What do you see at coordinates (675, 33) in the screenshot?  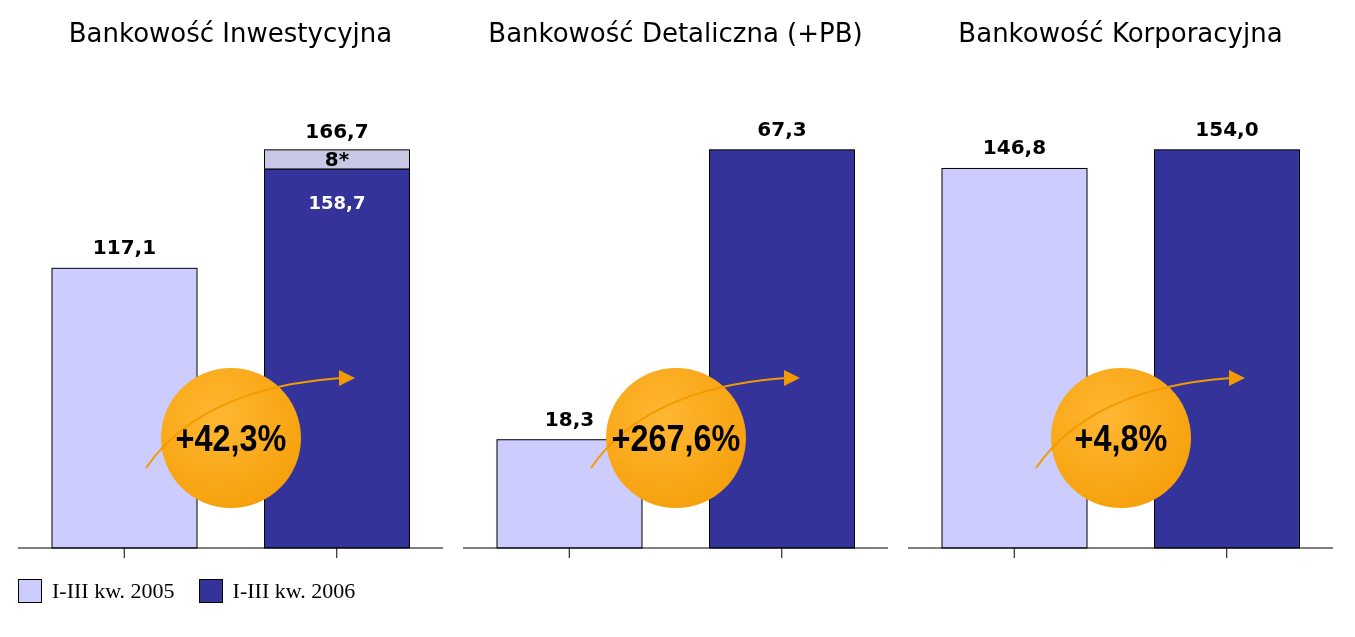 I see `chart-title: Bankowość Detaliczna (+PB)` at bounding box center [675, 33].